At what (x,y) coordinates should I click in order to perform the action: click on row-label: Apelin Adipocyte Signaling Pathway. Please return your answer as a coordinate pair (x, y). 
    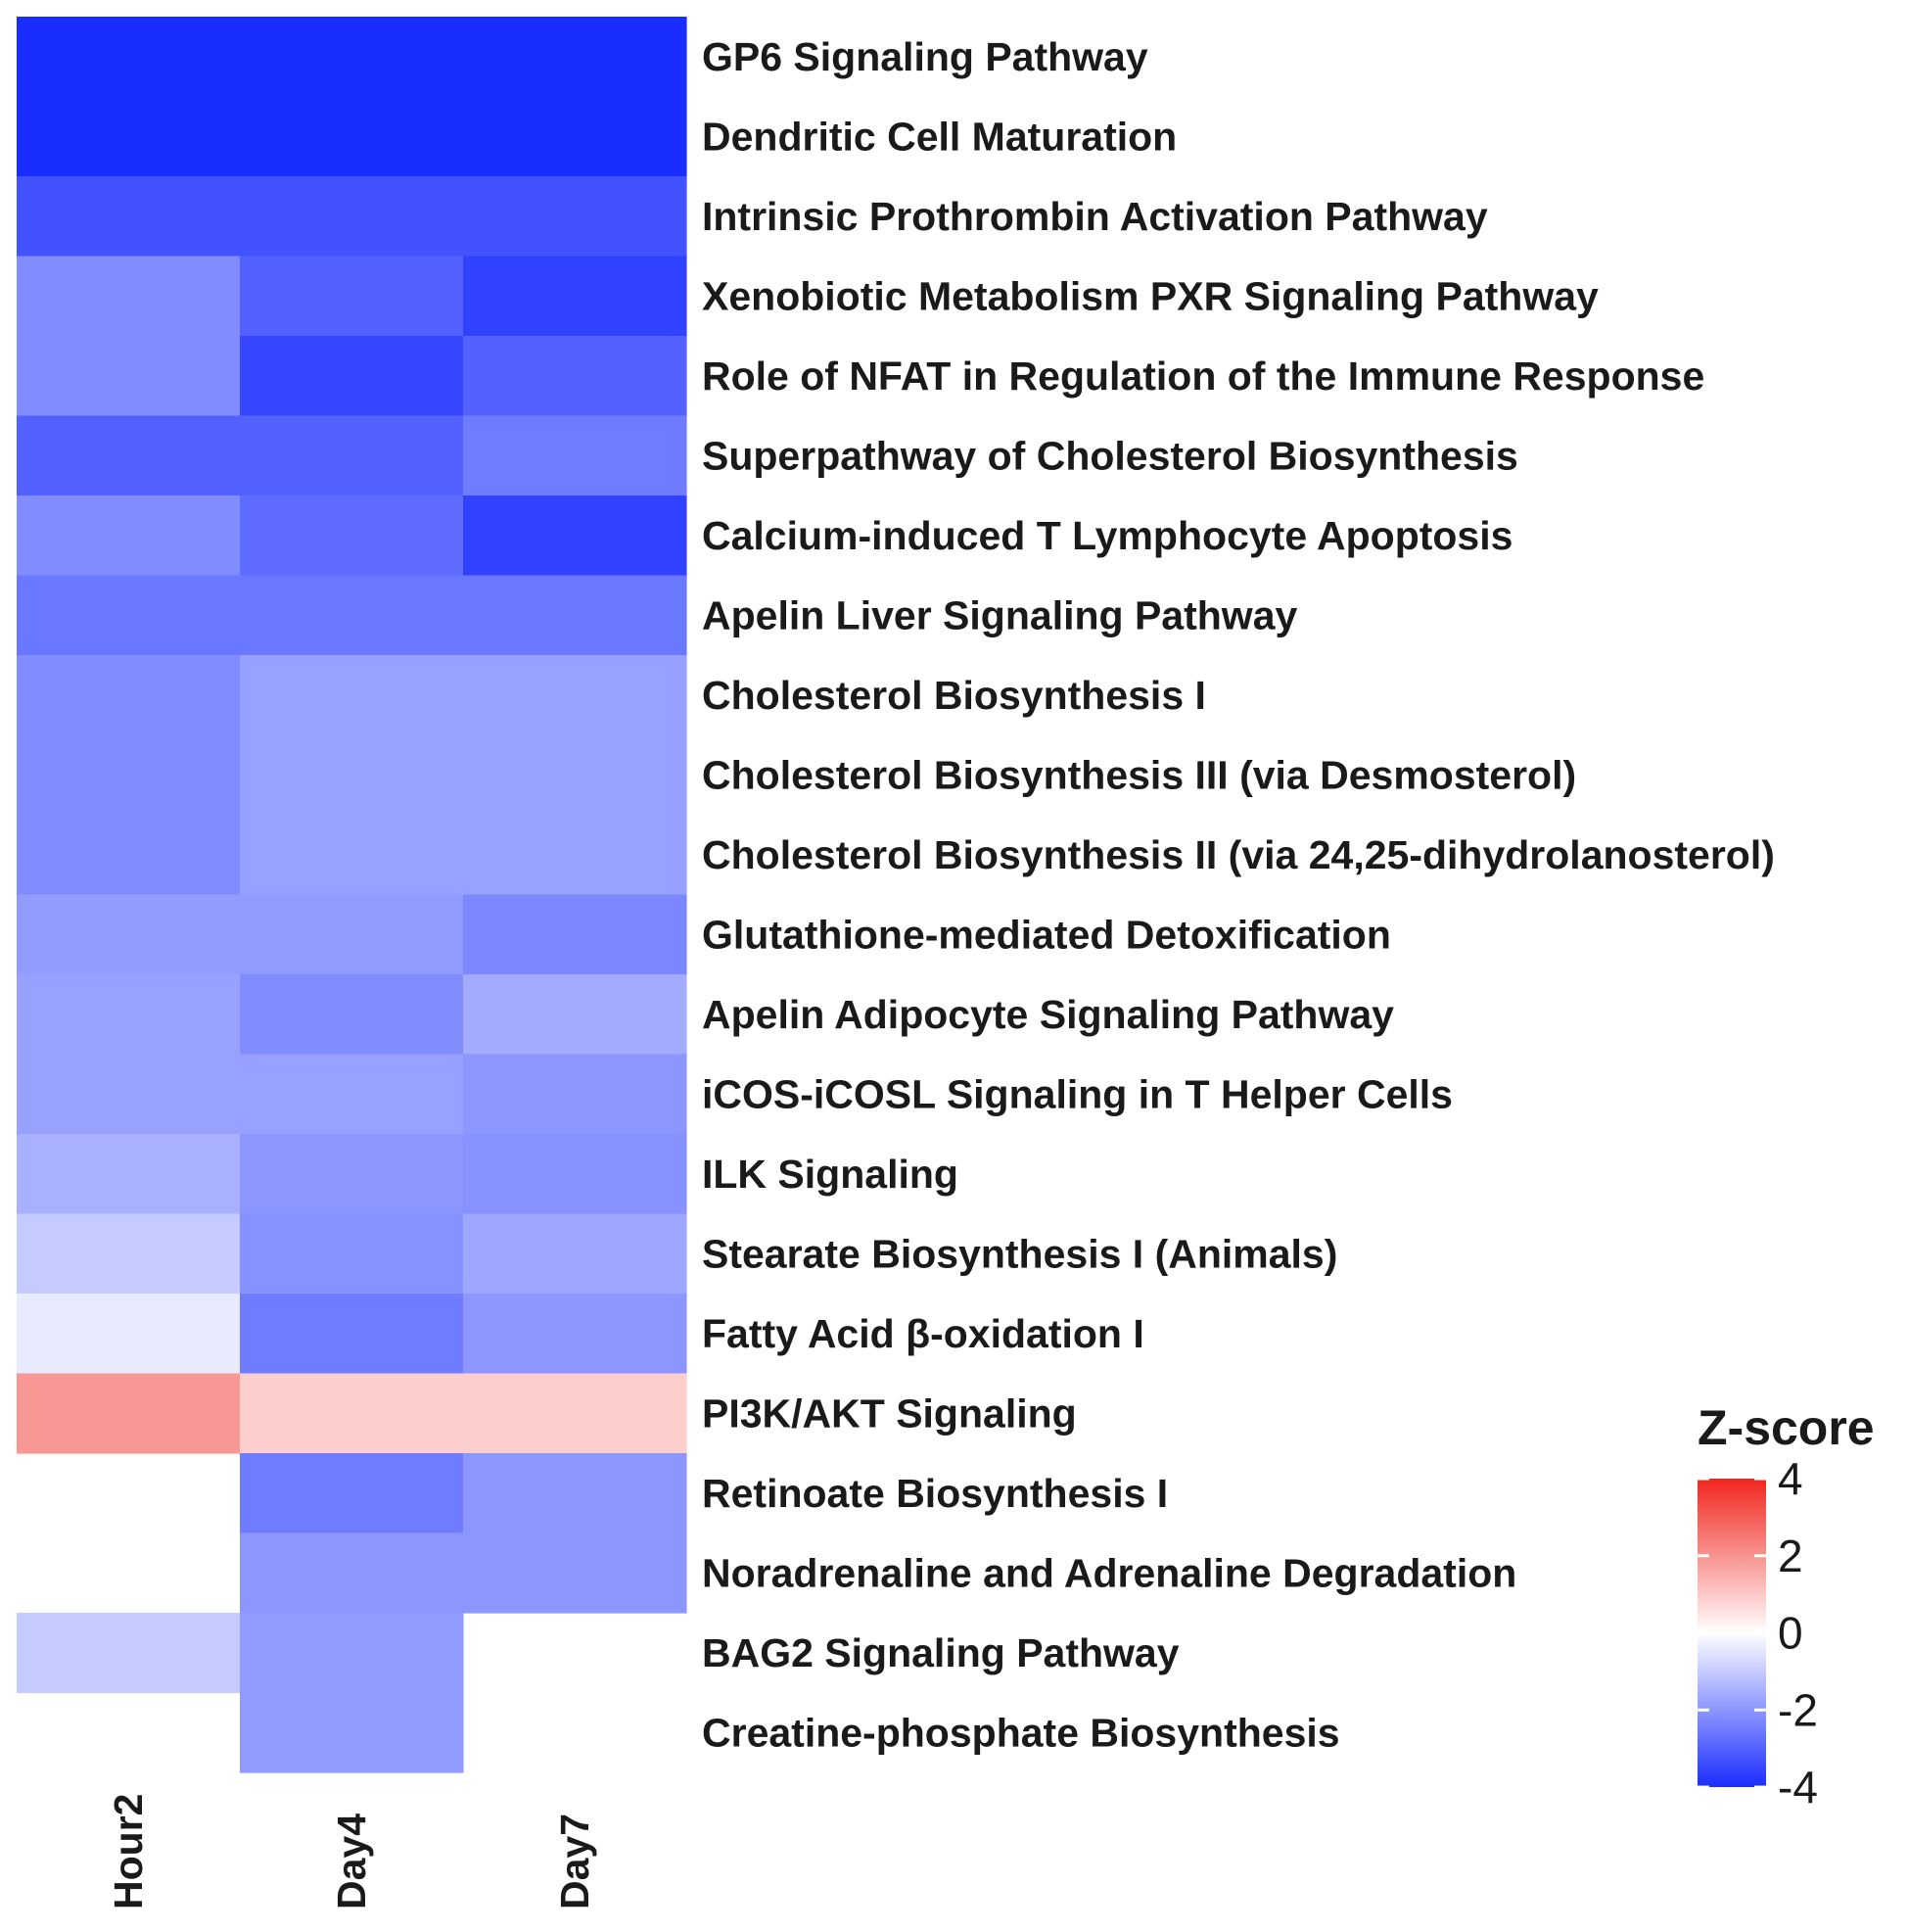
    Looking at the image, I should click on (1048, 1014).